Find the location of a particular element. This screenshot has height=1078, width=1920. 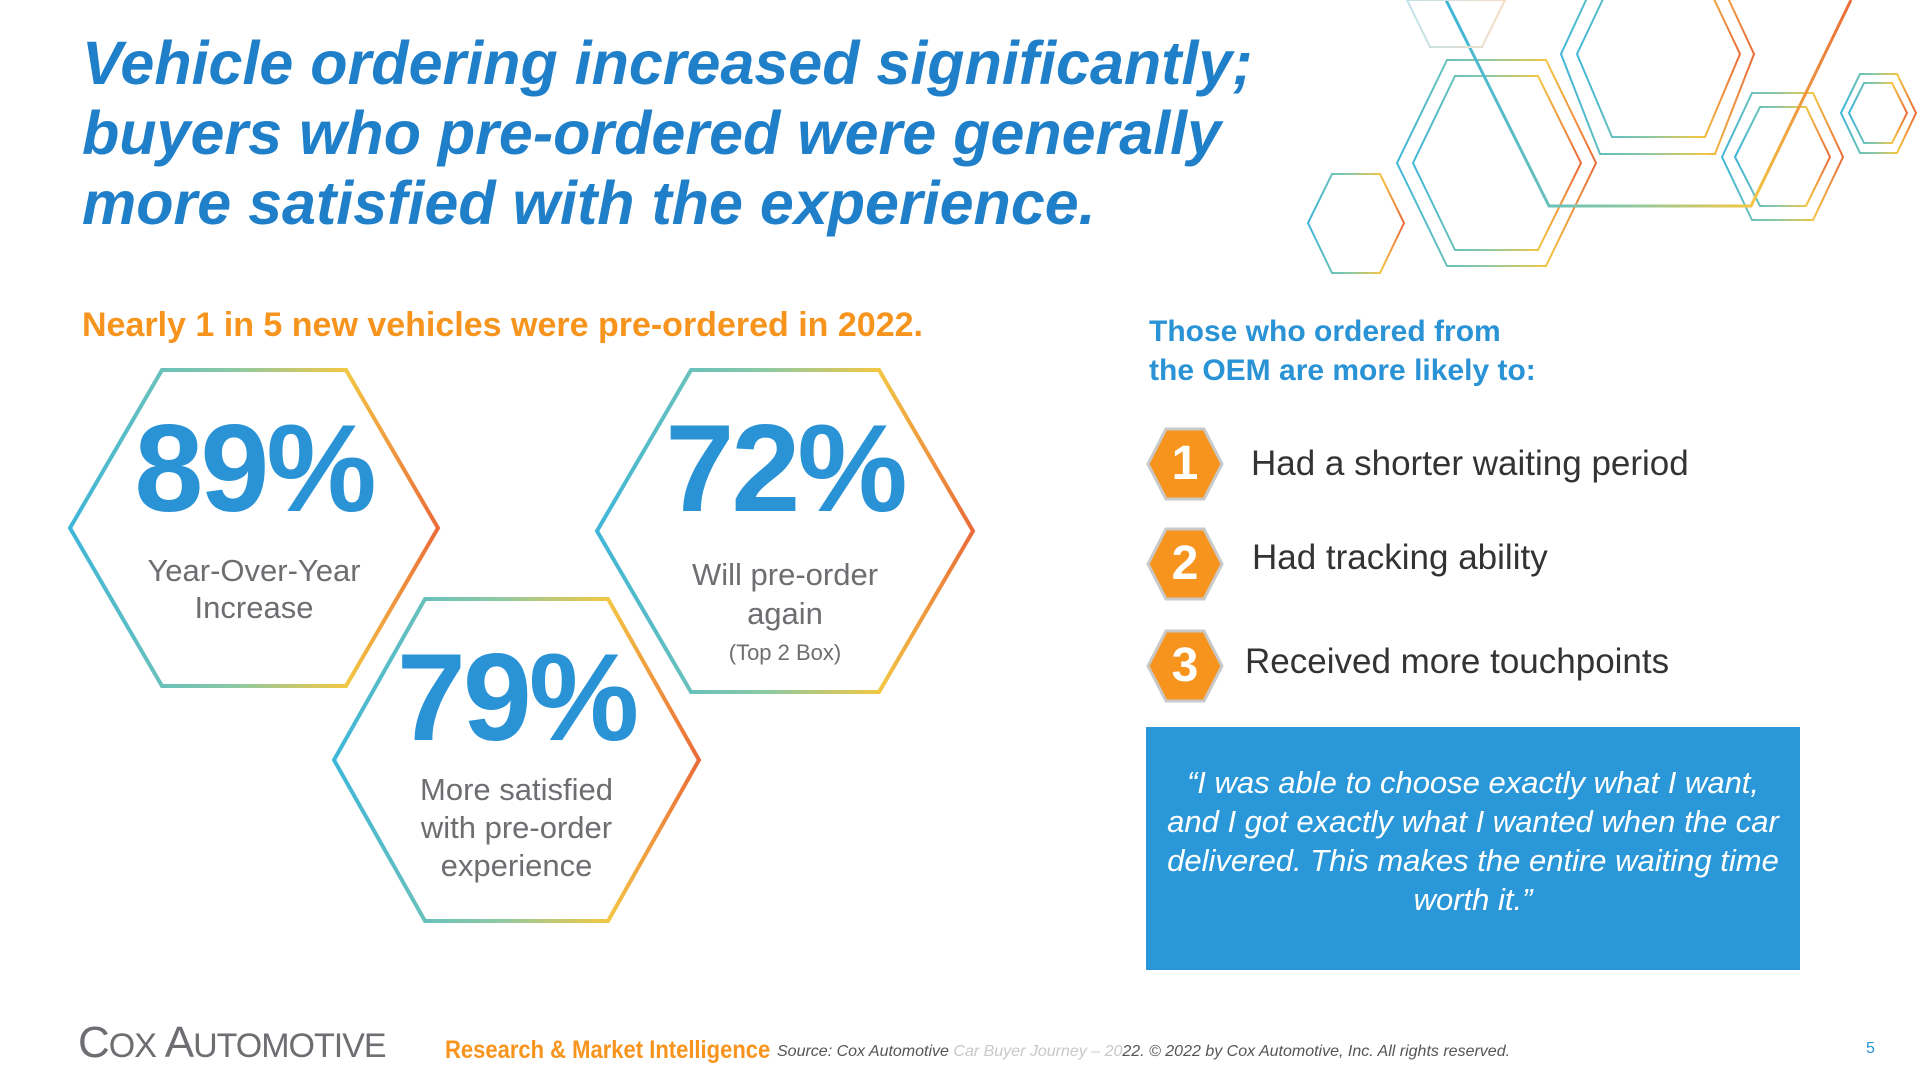

reason-item: 2 Had tracking ability is located at coordinates (1495, 564).